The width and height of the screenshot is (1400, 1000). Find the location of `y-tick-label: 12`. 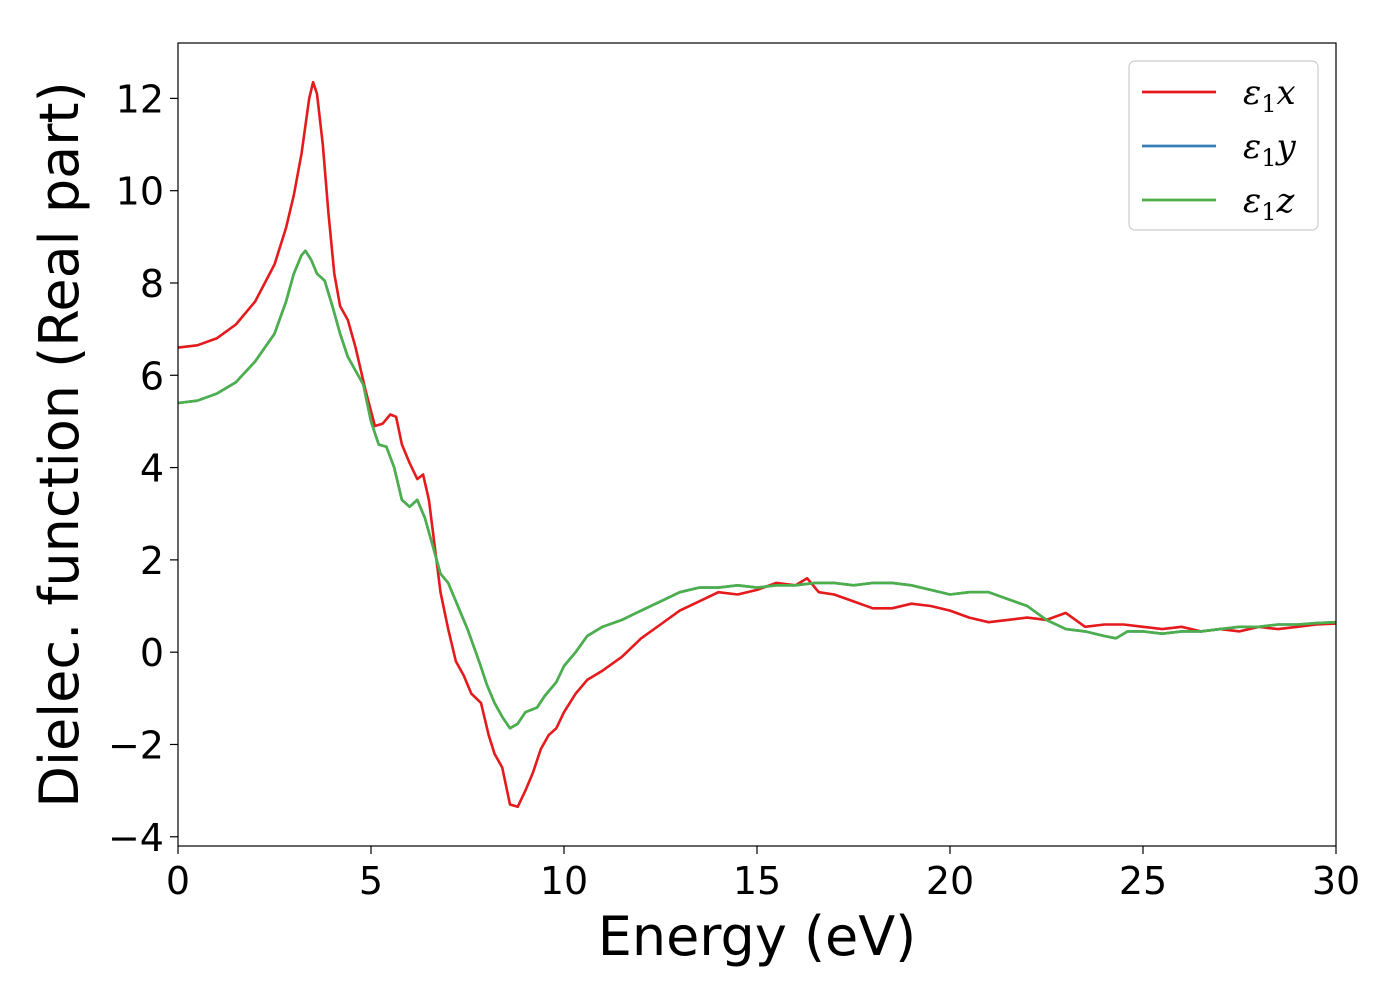

y-tick-label: 12 is located at coordinates (140, 99).